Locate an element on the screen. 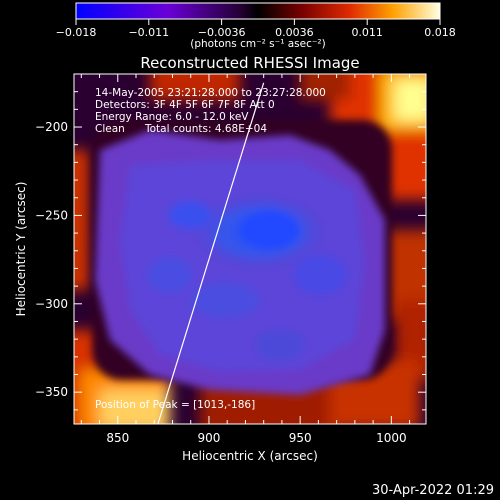 This screenshot has height=500, width=500. colorbar-tick-label: 0.011 is located at coordinates (367, 32).